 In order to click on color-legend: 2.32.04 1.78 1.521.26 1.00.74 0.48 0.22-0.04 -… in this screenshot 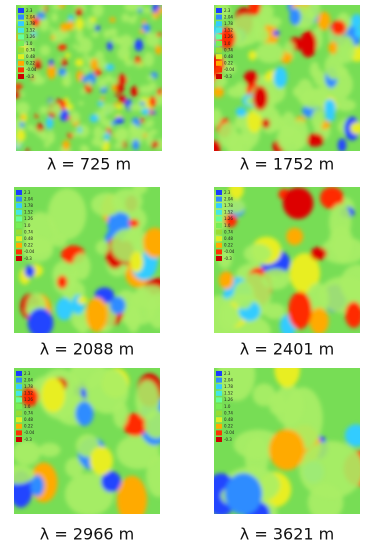, I will do `click(225, 406)`.